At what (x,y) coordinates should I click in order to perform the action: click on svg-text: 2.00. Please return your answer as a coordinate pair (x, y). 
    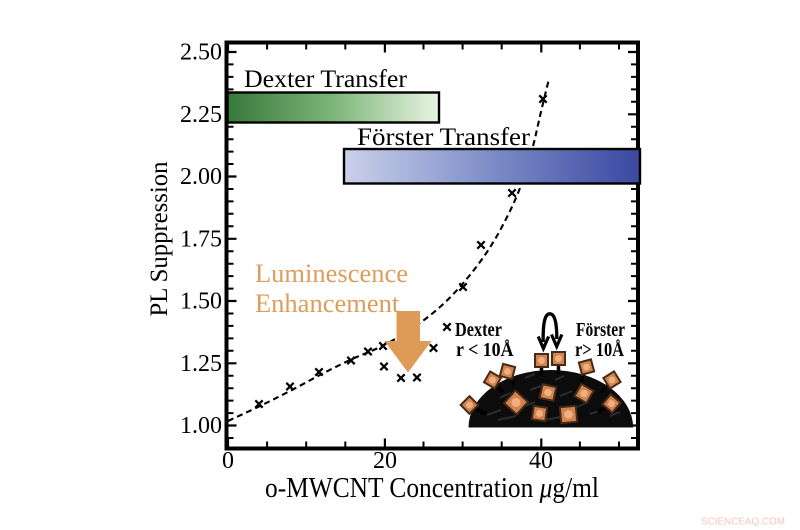
    Looking at the image, I should click on (201, 177).